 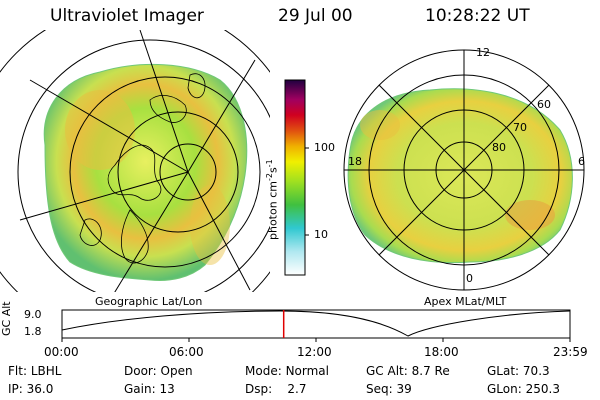 I want to click on apex-caption: Apex MLat/MLT, so click(x=465, y=301).